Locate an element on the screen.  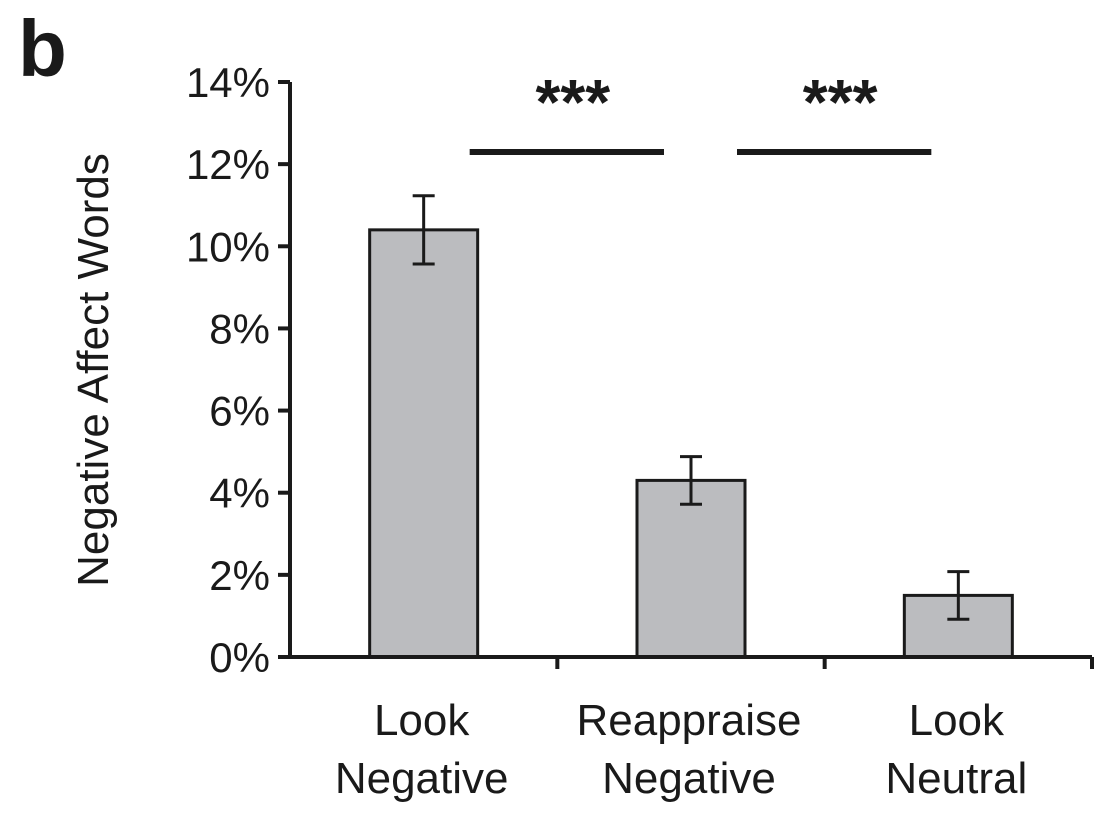
y-tick-label: 12% is located at coordinates (228, 164).